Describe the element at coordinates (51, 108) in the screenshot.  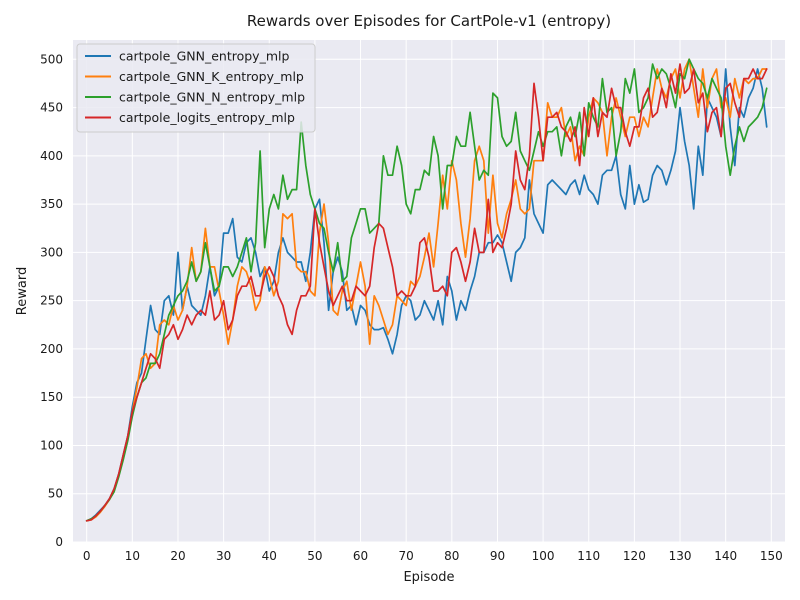
I see `y-tick-label: 450` at that location.